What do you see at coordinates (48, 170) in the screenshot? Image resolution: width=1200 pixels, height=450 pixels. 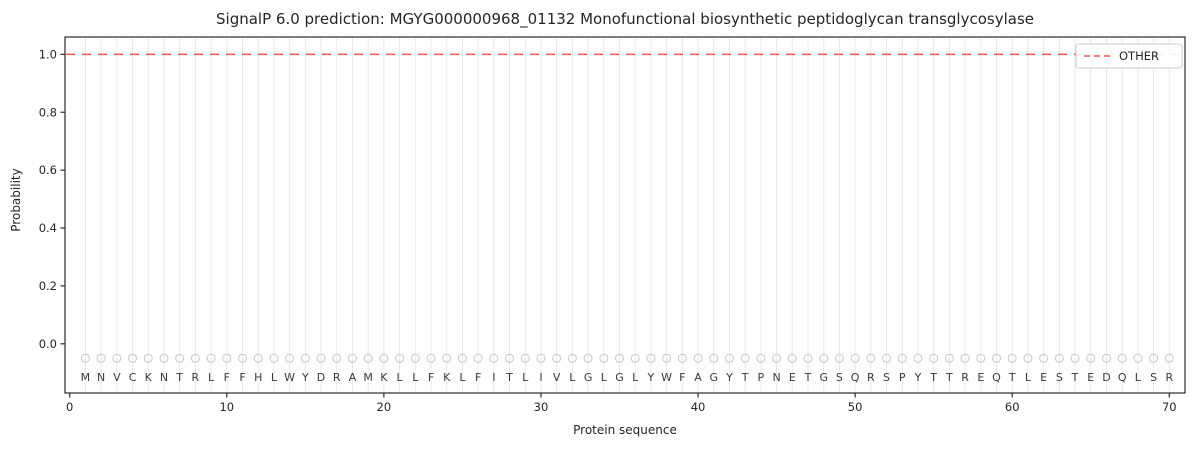 I see `y-tick-label: 0.6` at bounding box center [48, 170].